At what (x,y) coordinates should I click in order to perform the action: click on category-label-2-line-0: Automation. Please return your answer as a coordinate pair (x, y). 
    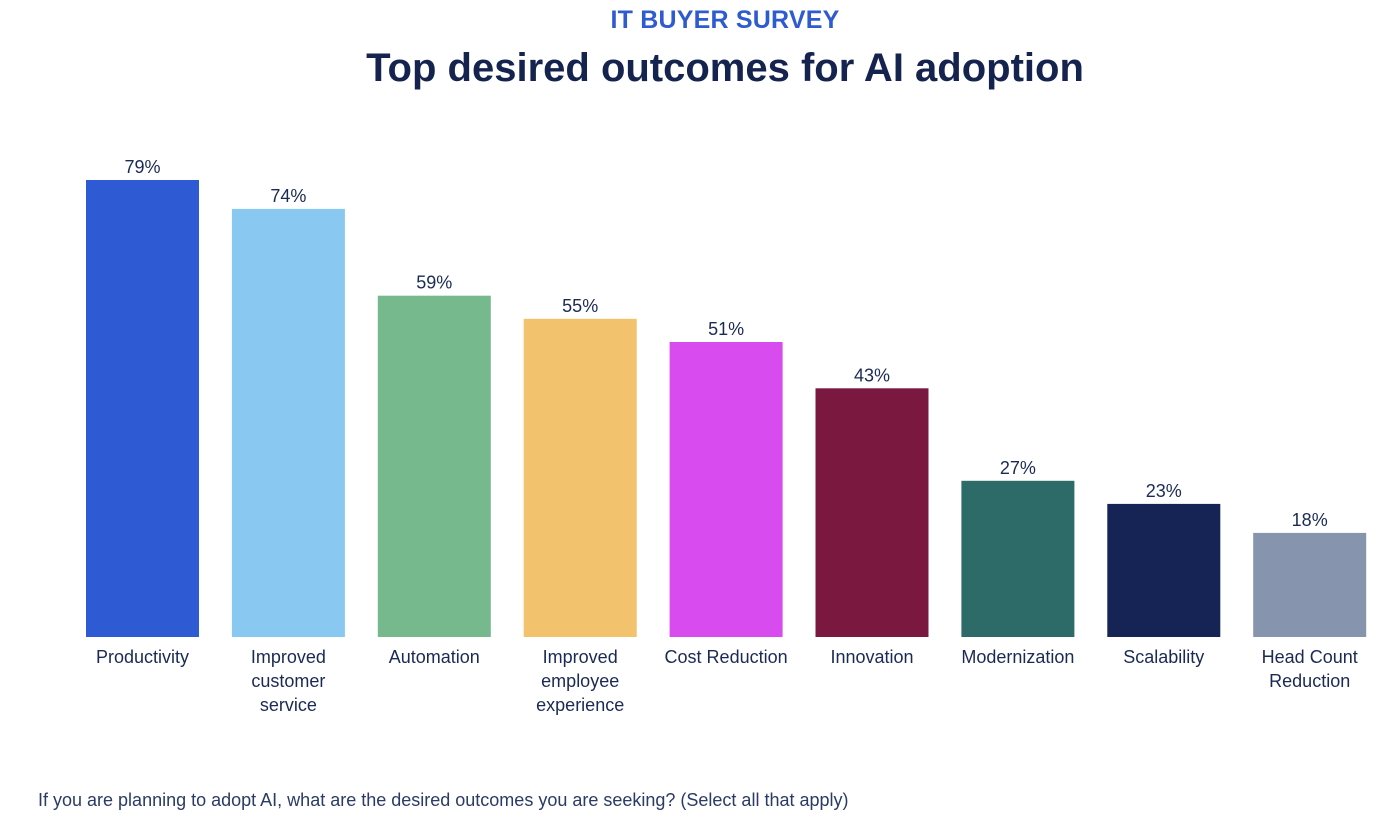
    Looking at the image, I should click on (434, 657).